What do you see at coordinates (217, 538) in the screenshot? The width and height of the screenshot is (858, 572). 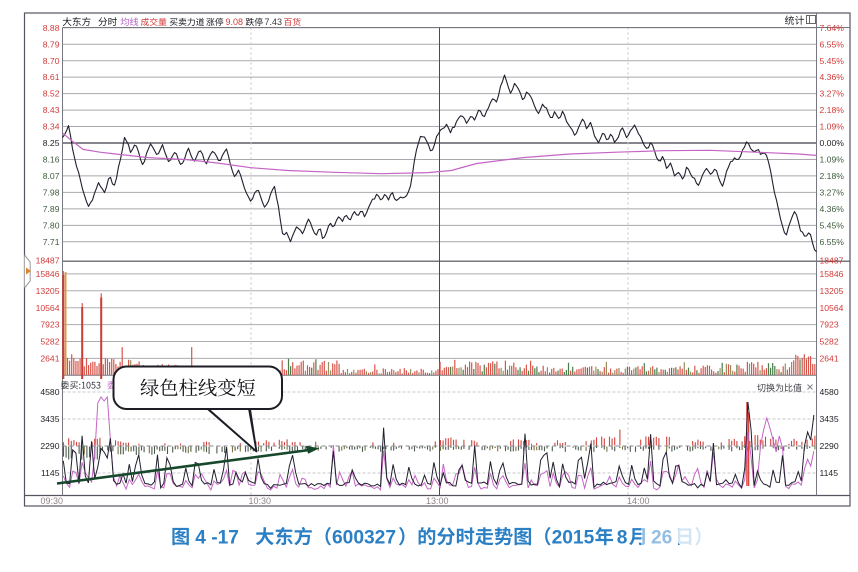 I see `svg-text: 4 -17` at bounding box center [217, 538].